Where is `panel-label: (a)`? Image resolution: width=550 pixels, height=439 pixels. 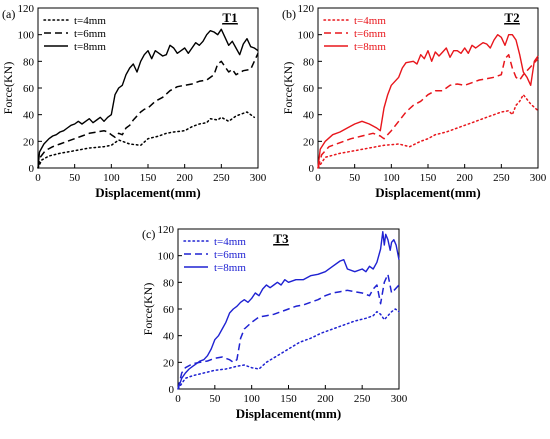 panel-label: (a) is located at coordinates (8, 14).